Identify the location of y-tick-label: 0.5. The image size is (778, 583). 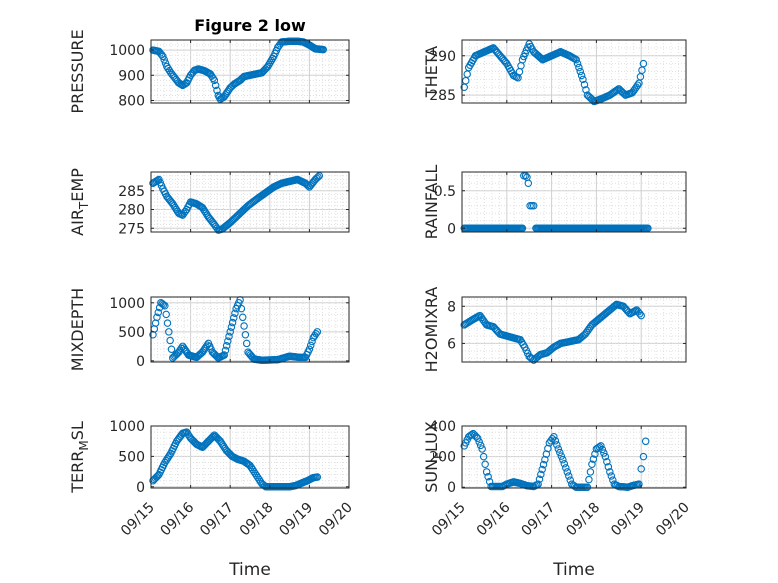
(445, 192).